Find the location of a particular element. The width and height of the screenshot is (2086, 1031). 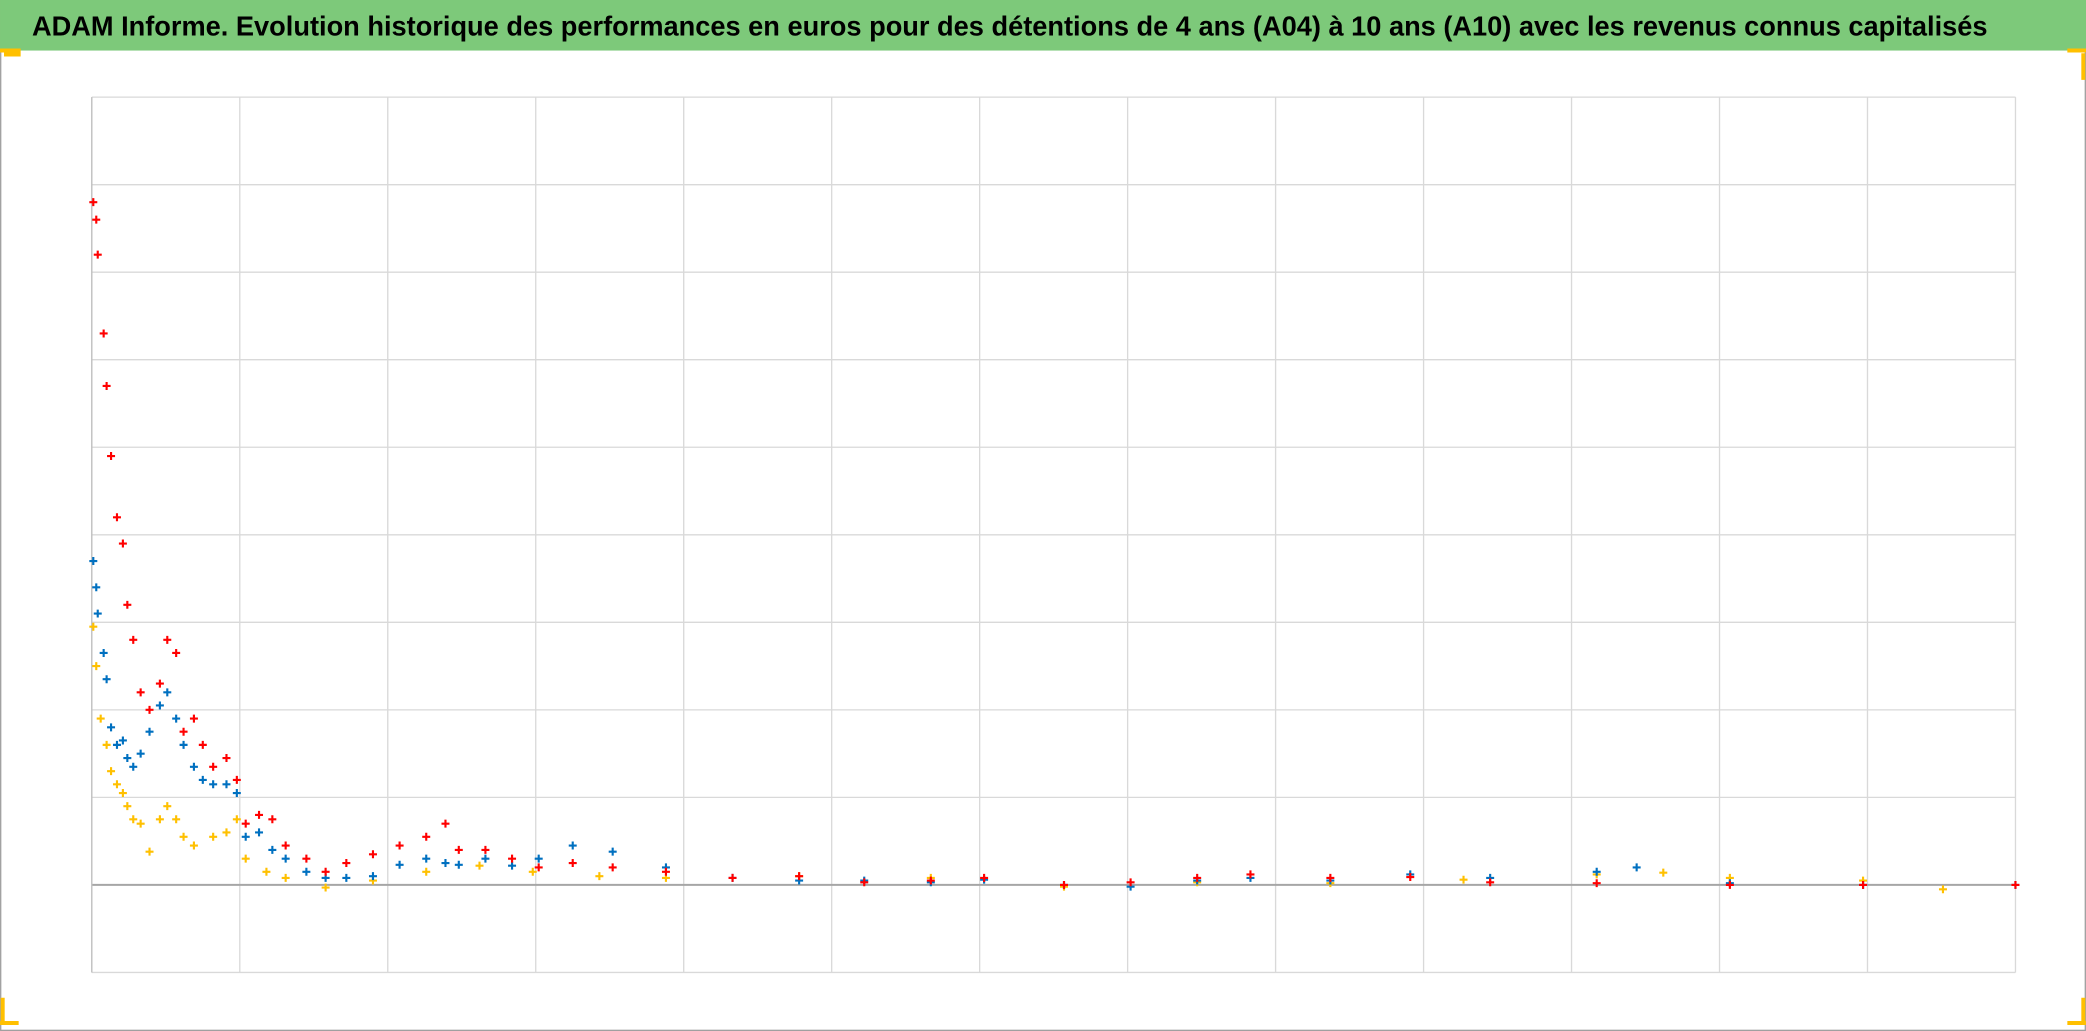

title-bar is located at coordinates (1043, 25).